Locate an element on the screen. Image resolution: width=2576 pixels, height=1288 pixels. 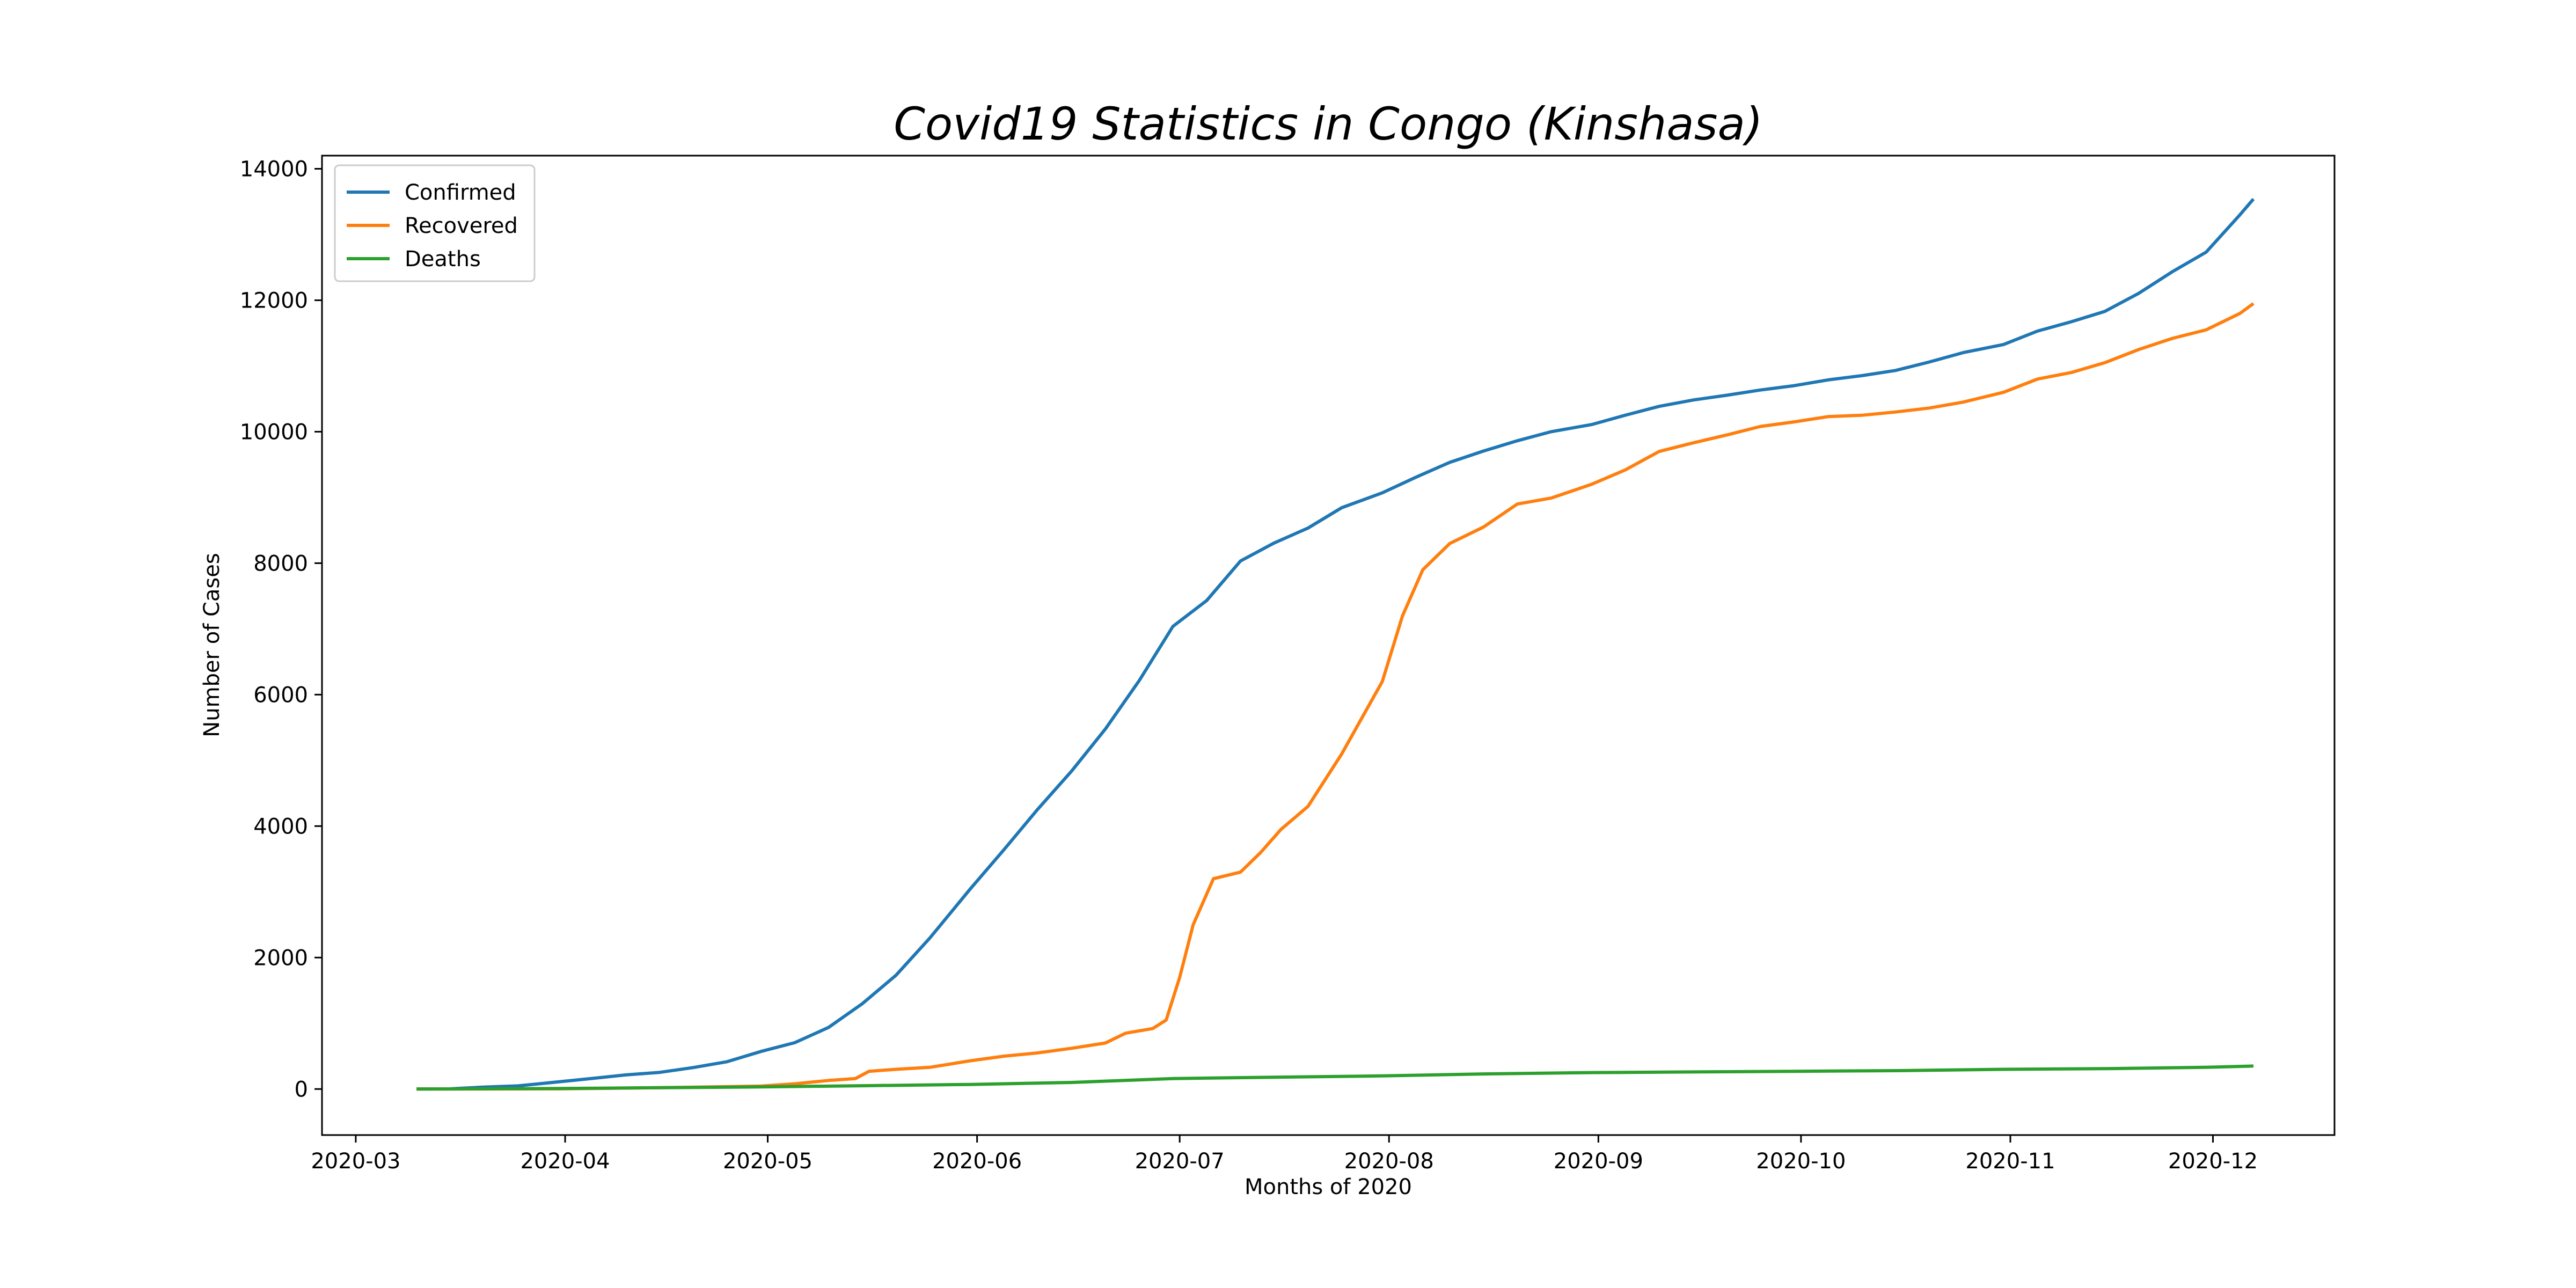
x-axis-label: Months of 2020 is located at coordinates (1328, 1187).